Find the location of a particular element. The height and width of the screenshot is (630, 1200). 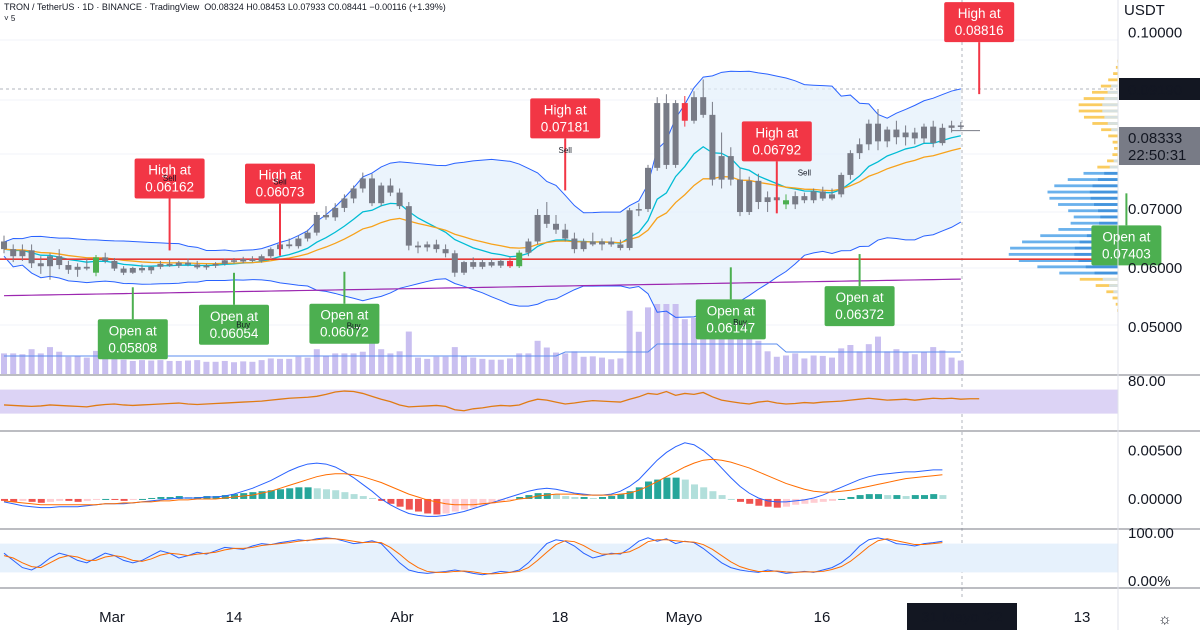

macd-pane is located at coordinates (474, 479).